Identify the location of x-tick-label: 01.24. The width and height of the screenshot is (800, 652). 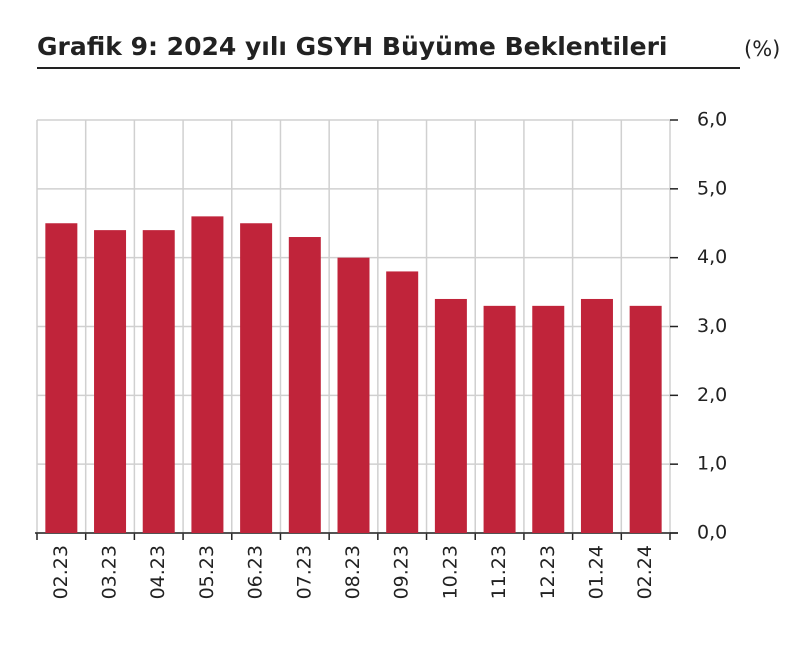
(596, 572).